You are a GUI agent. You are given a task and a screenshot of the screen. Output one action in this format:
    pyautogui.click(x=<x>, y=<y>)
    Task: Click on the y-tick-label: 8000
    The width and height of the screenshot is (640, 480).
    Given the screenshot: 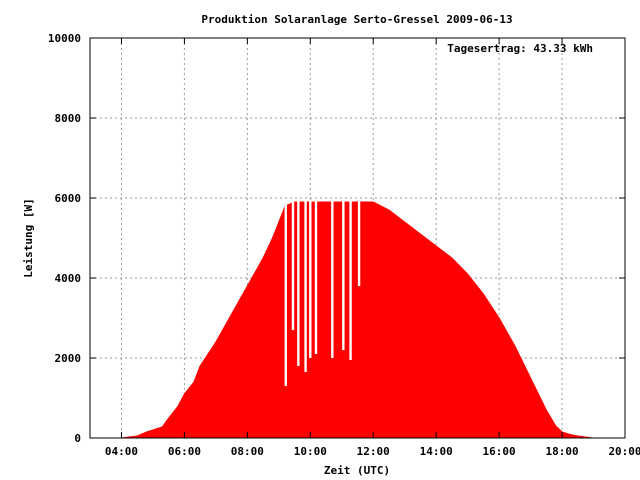 What is the action you would take?
    pyautogui.click(x=68, y=118)
    